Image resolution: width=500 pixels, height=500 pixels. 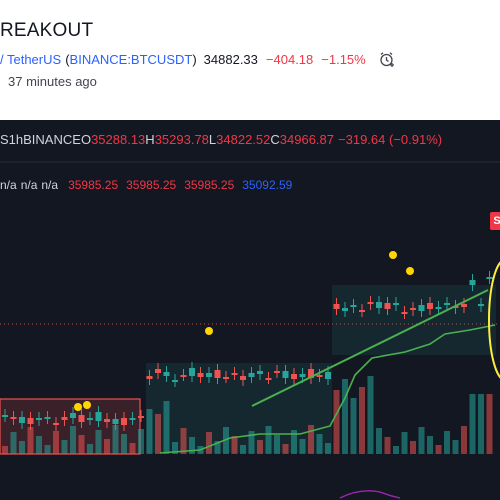 What do you see at coordinates (307, 139) in the screenshot?
I see `legend-close: 34966.87` at bounding box center [307, 139].